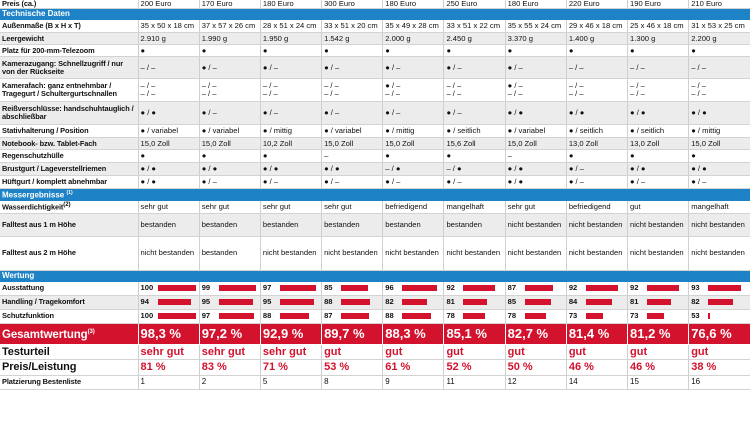 The width and height of the screenshot is (750, 421). I want to click on table-cell: mangelhaft, so click(474, 207).